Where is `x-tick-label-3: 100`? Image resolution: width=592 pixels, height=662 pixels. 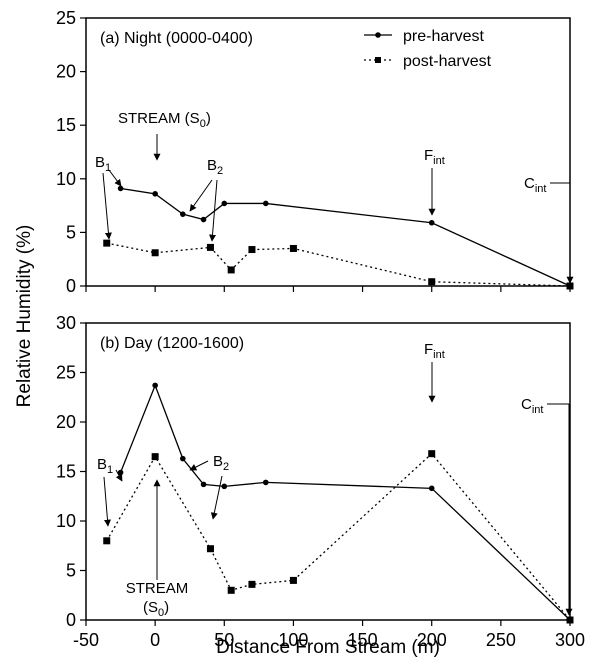
x-tick-label-3: 100 is located at coordinates (293, 640).